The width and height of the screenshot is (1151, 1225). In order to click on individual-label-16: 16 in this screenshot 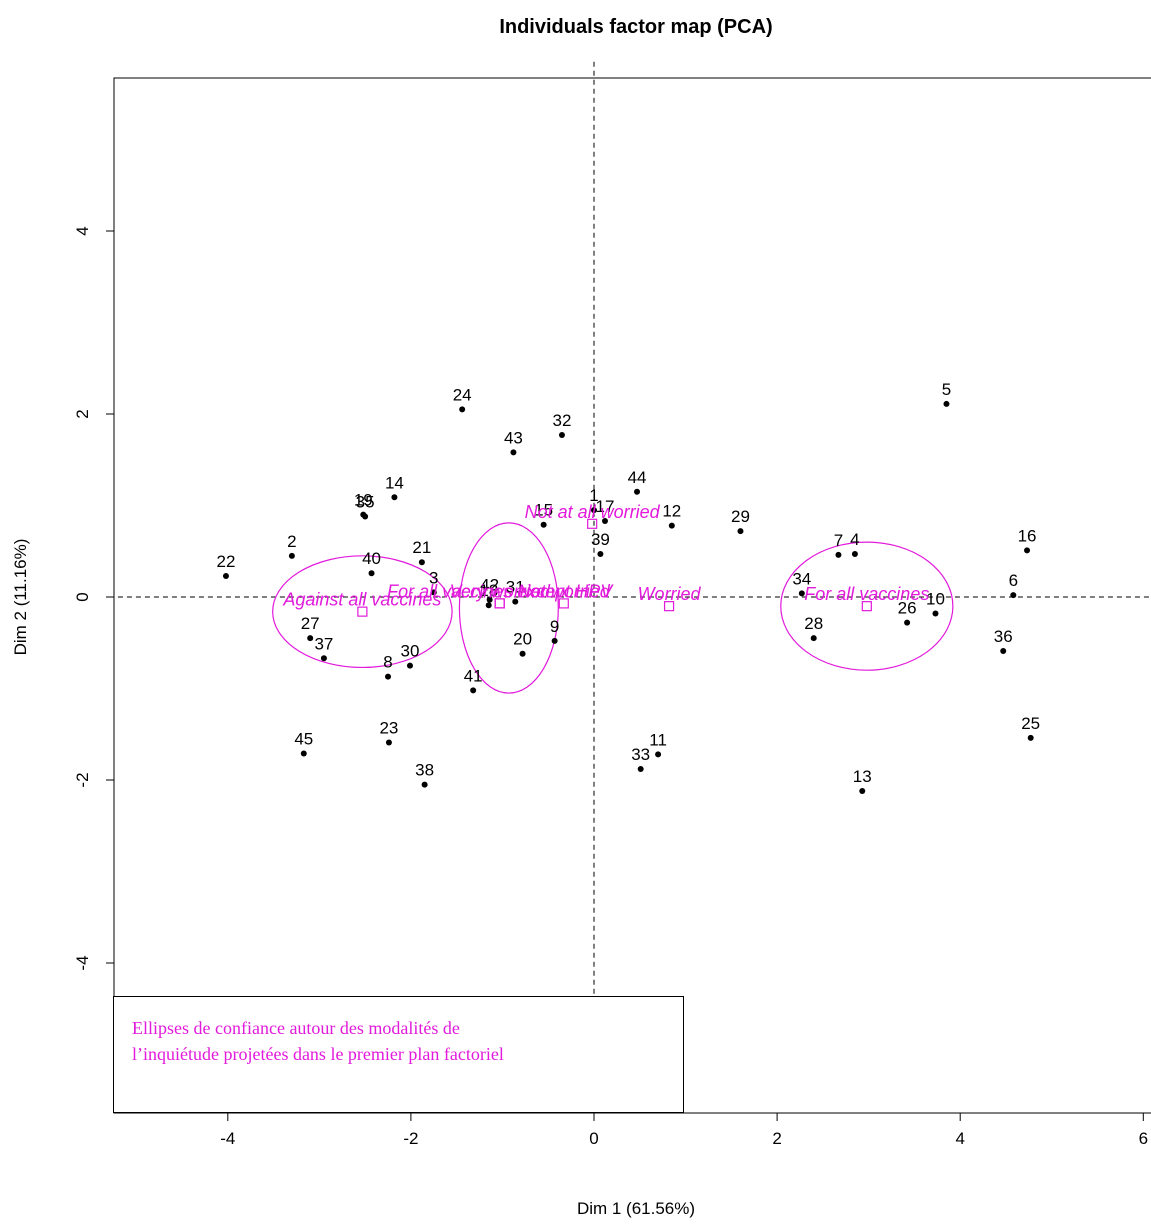, I will do `click(1027, 535)`.